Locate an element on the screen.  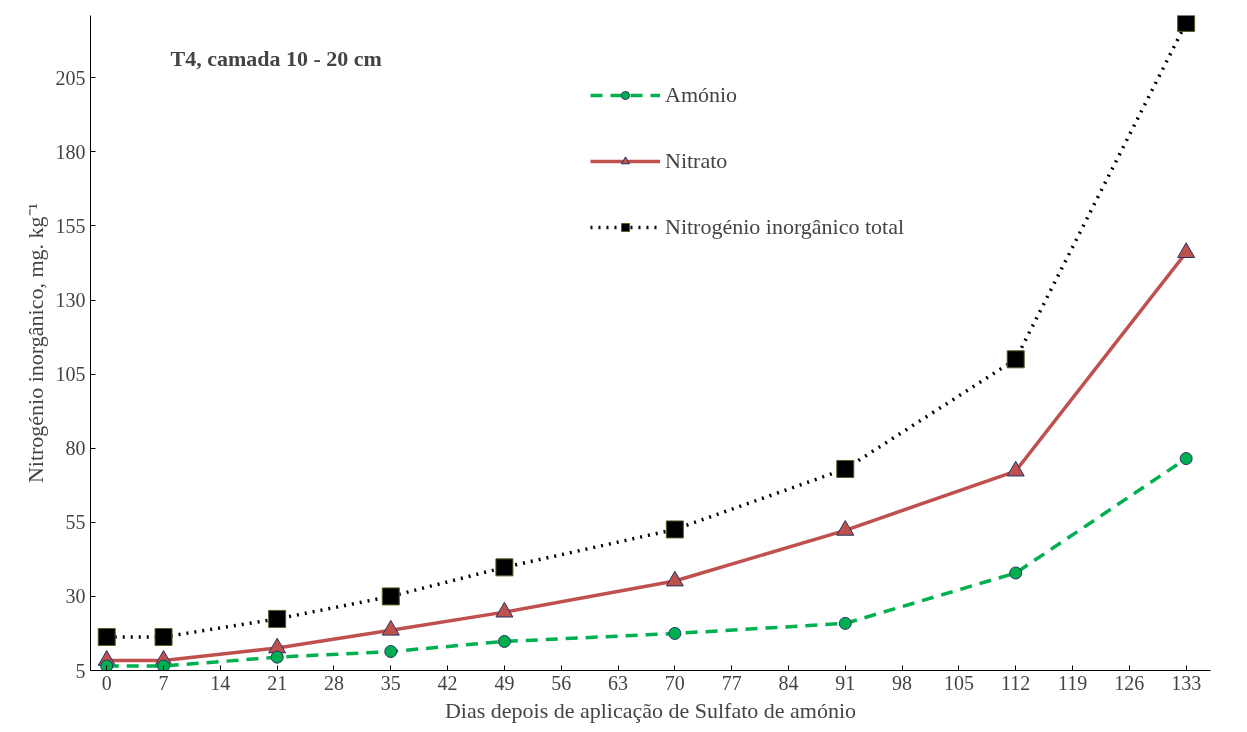
x-tick-label: 0 is located at coordinates (106, 682).